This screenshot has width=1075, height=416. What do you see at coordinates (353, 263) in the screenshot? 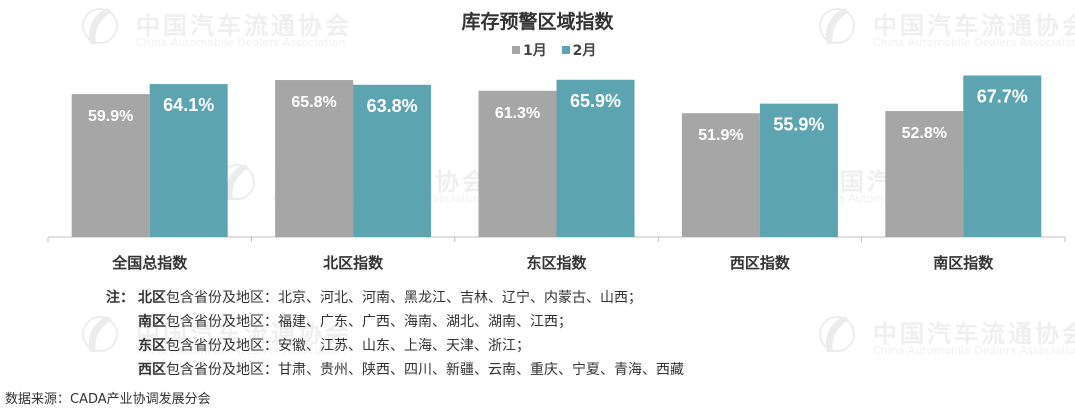
I see `category-label: 北区指数` at bounding box center [353, 263].